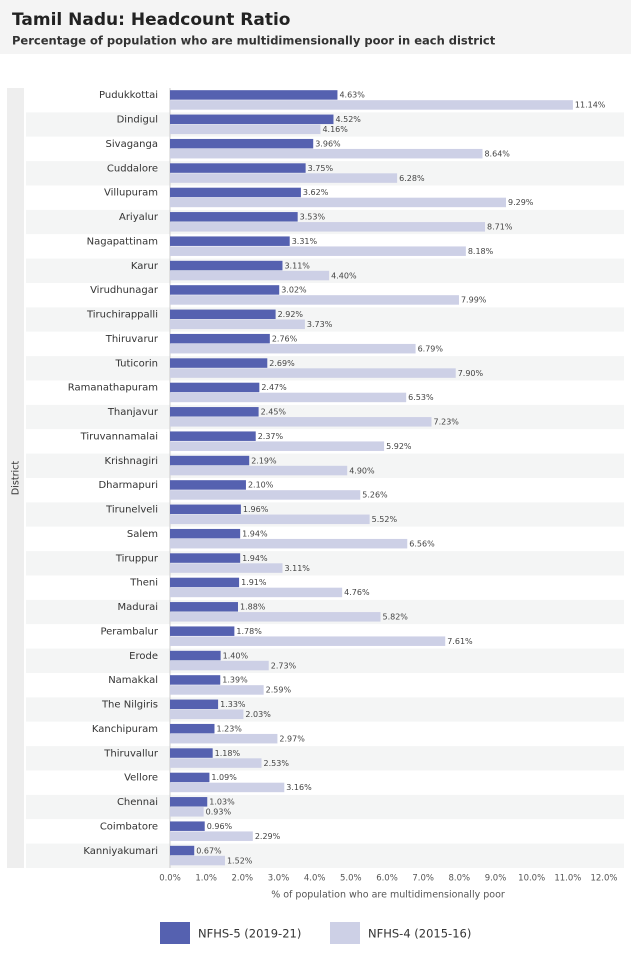  Describe the element at coordinates (422, 543) in the screenshot. I see `value-label: 6.56%` at that location.